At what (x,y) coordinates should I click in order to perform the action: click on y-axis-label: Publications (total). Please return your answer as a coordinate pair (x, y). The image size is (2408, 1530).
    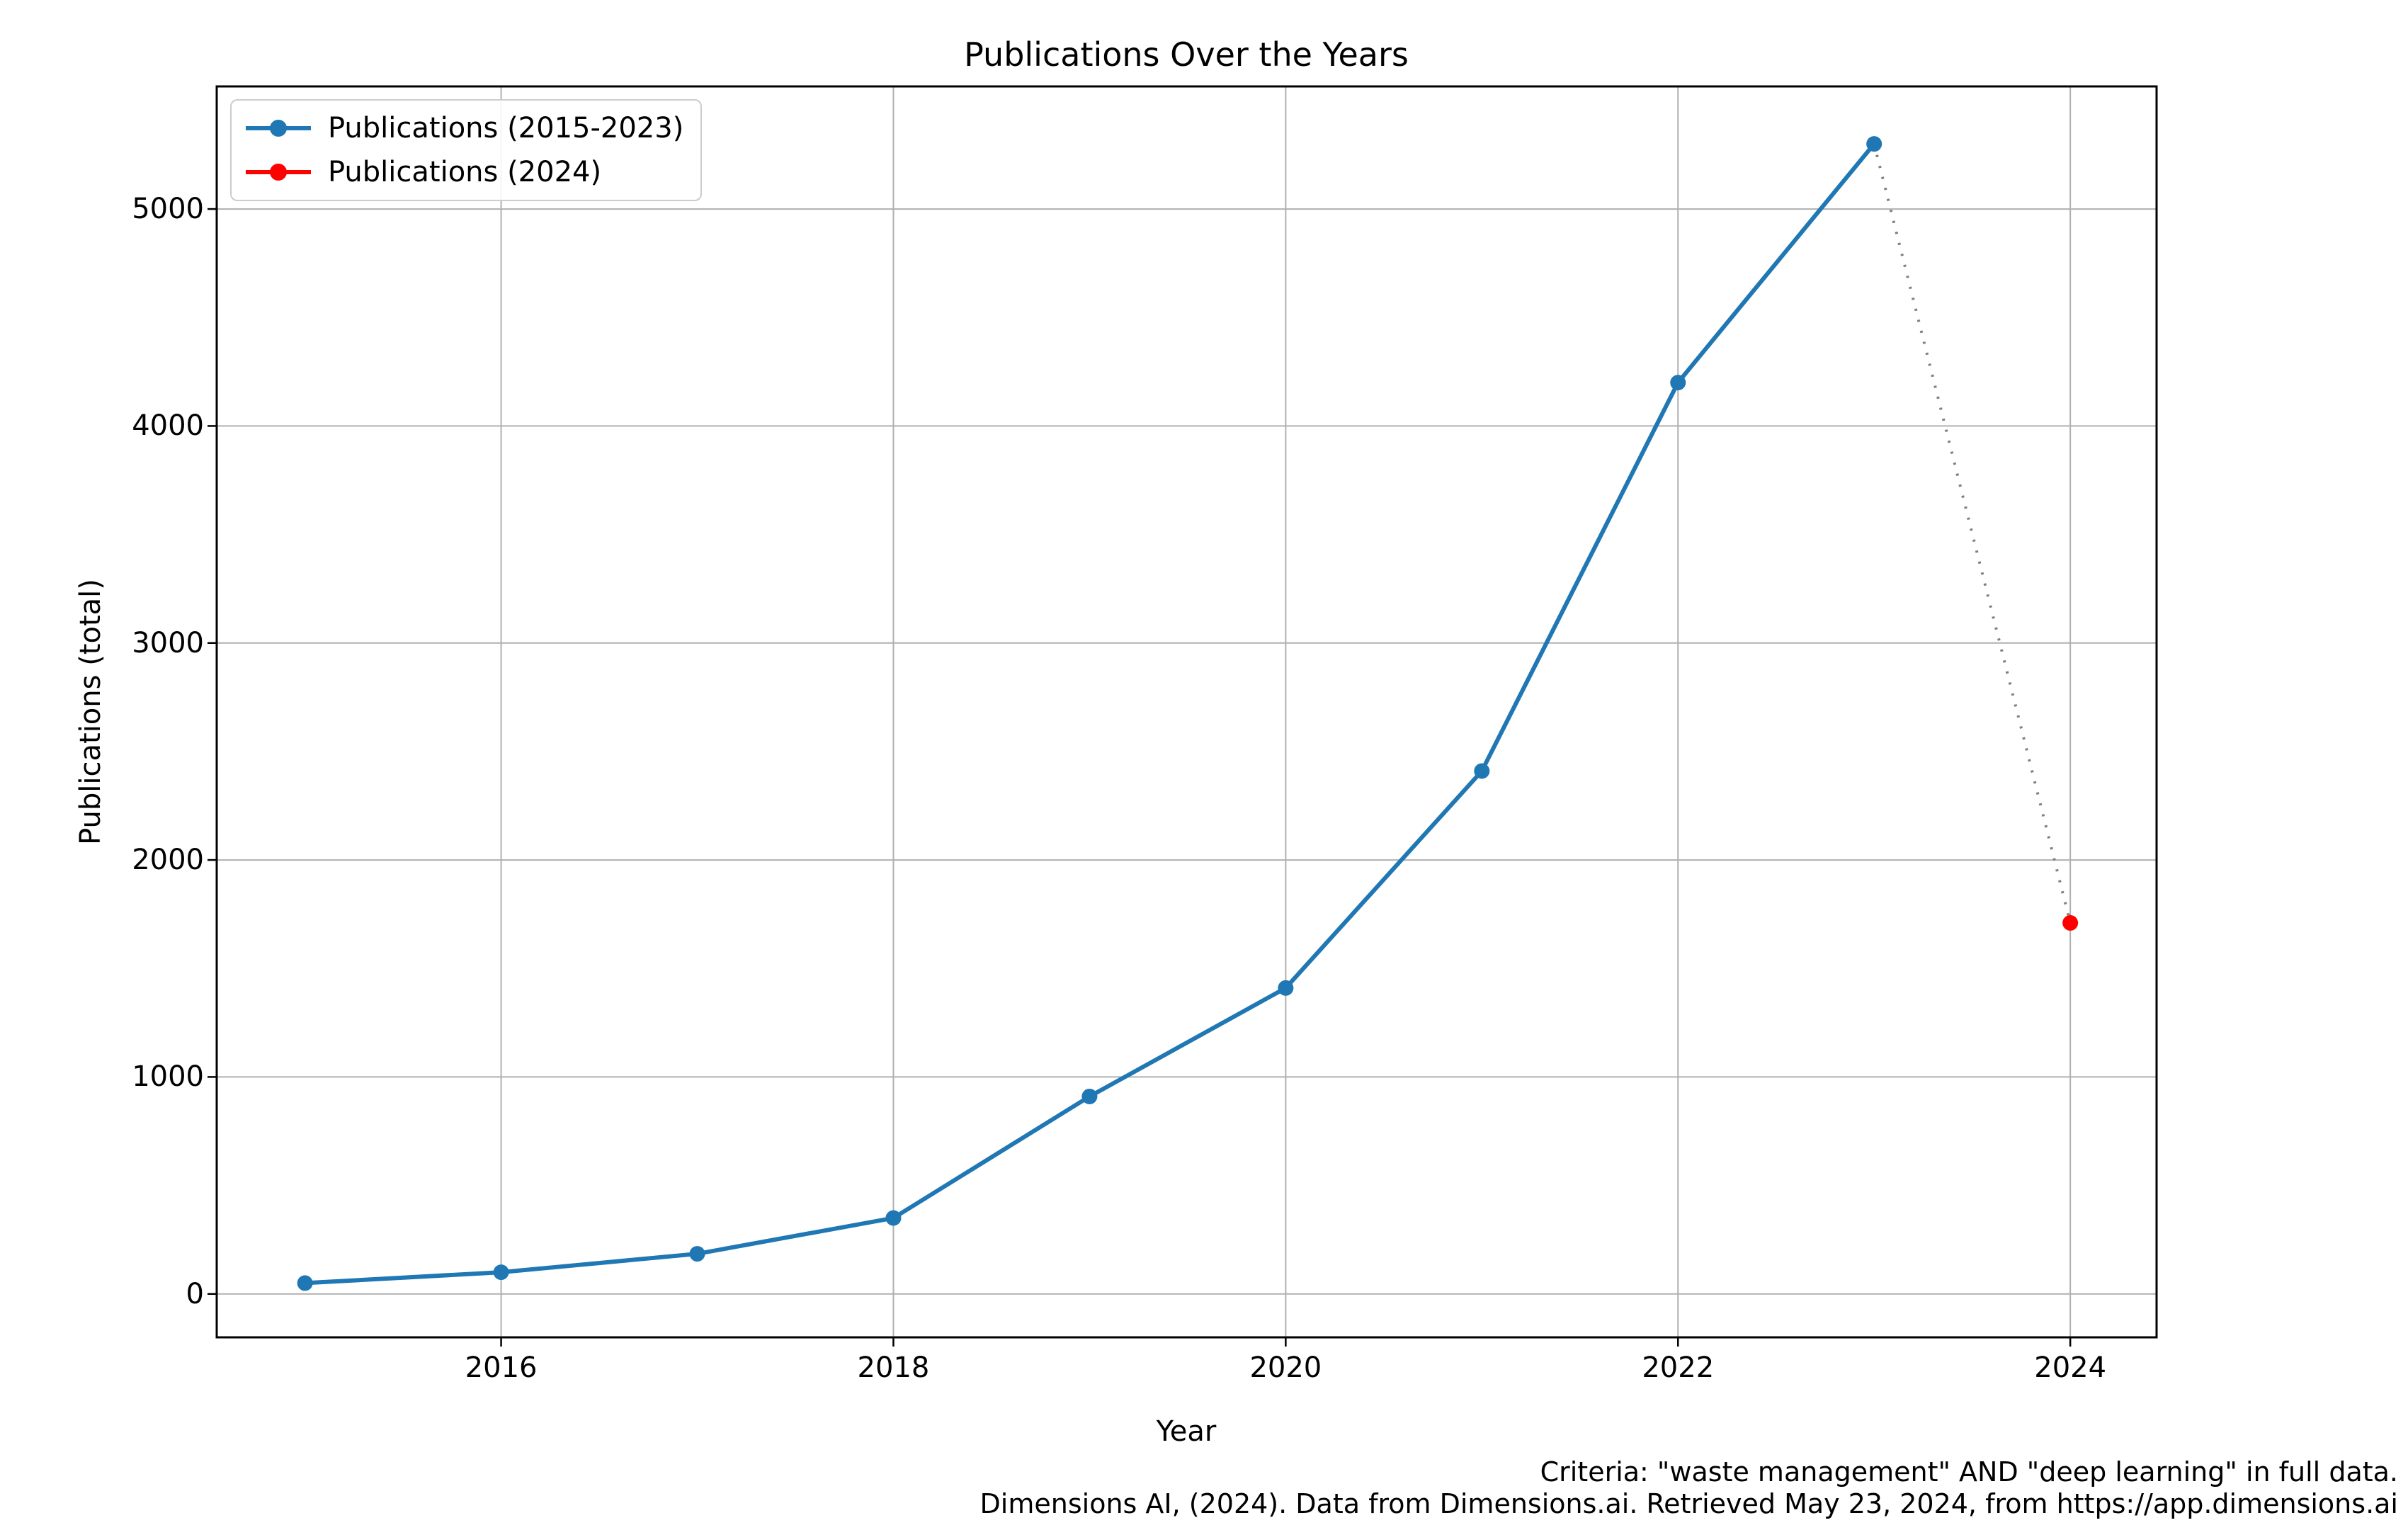
    Looking at the image, I should click on (90, 712).